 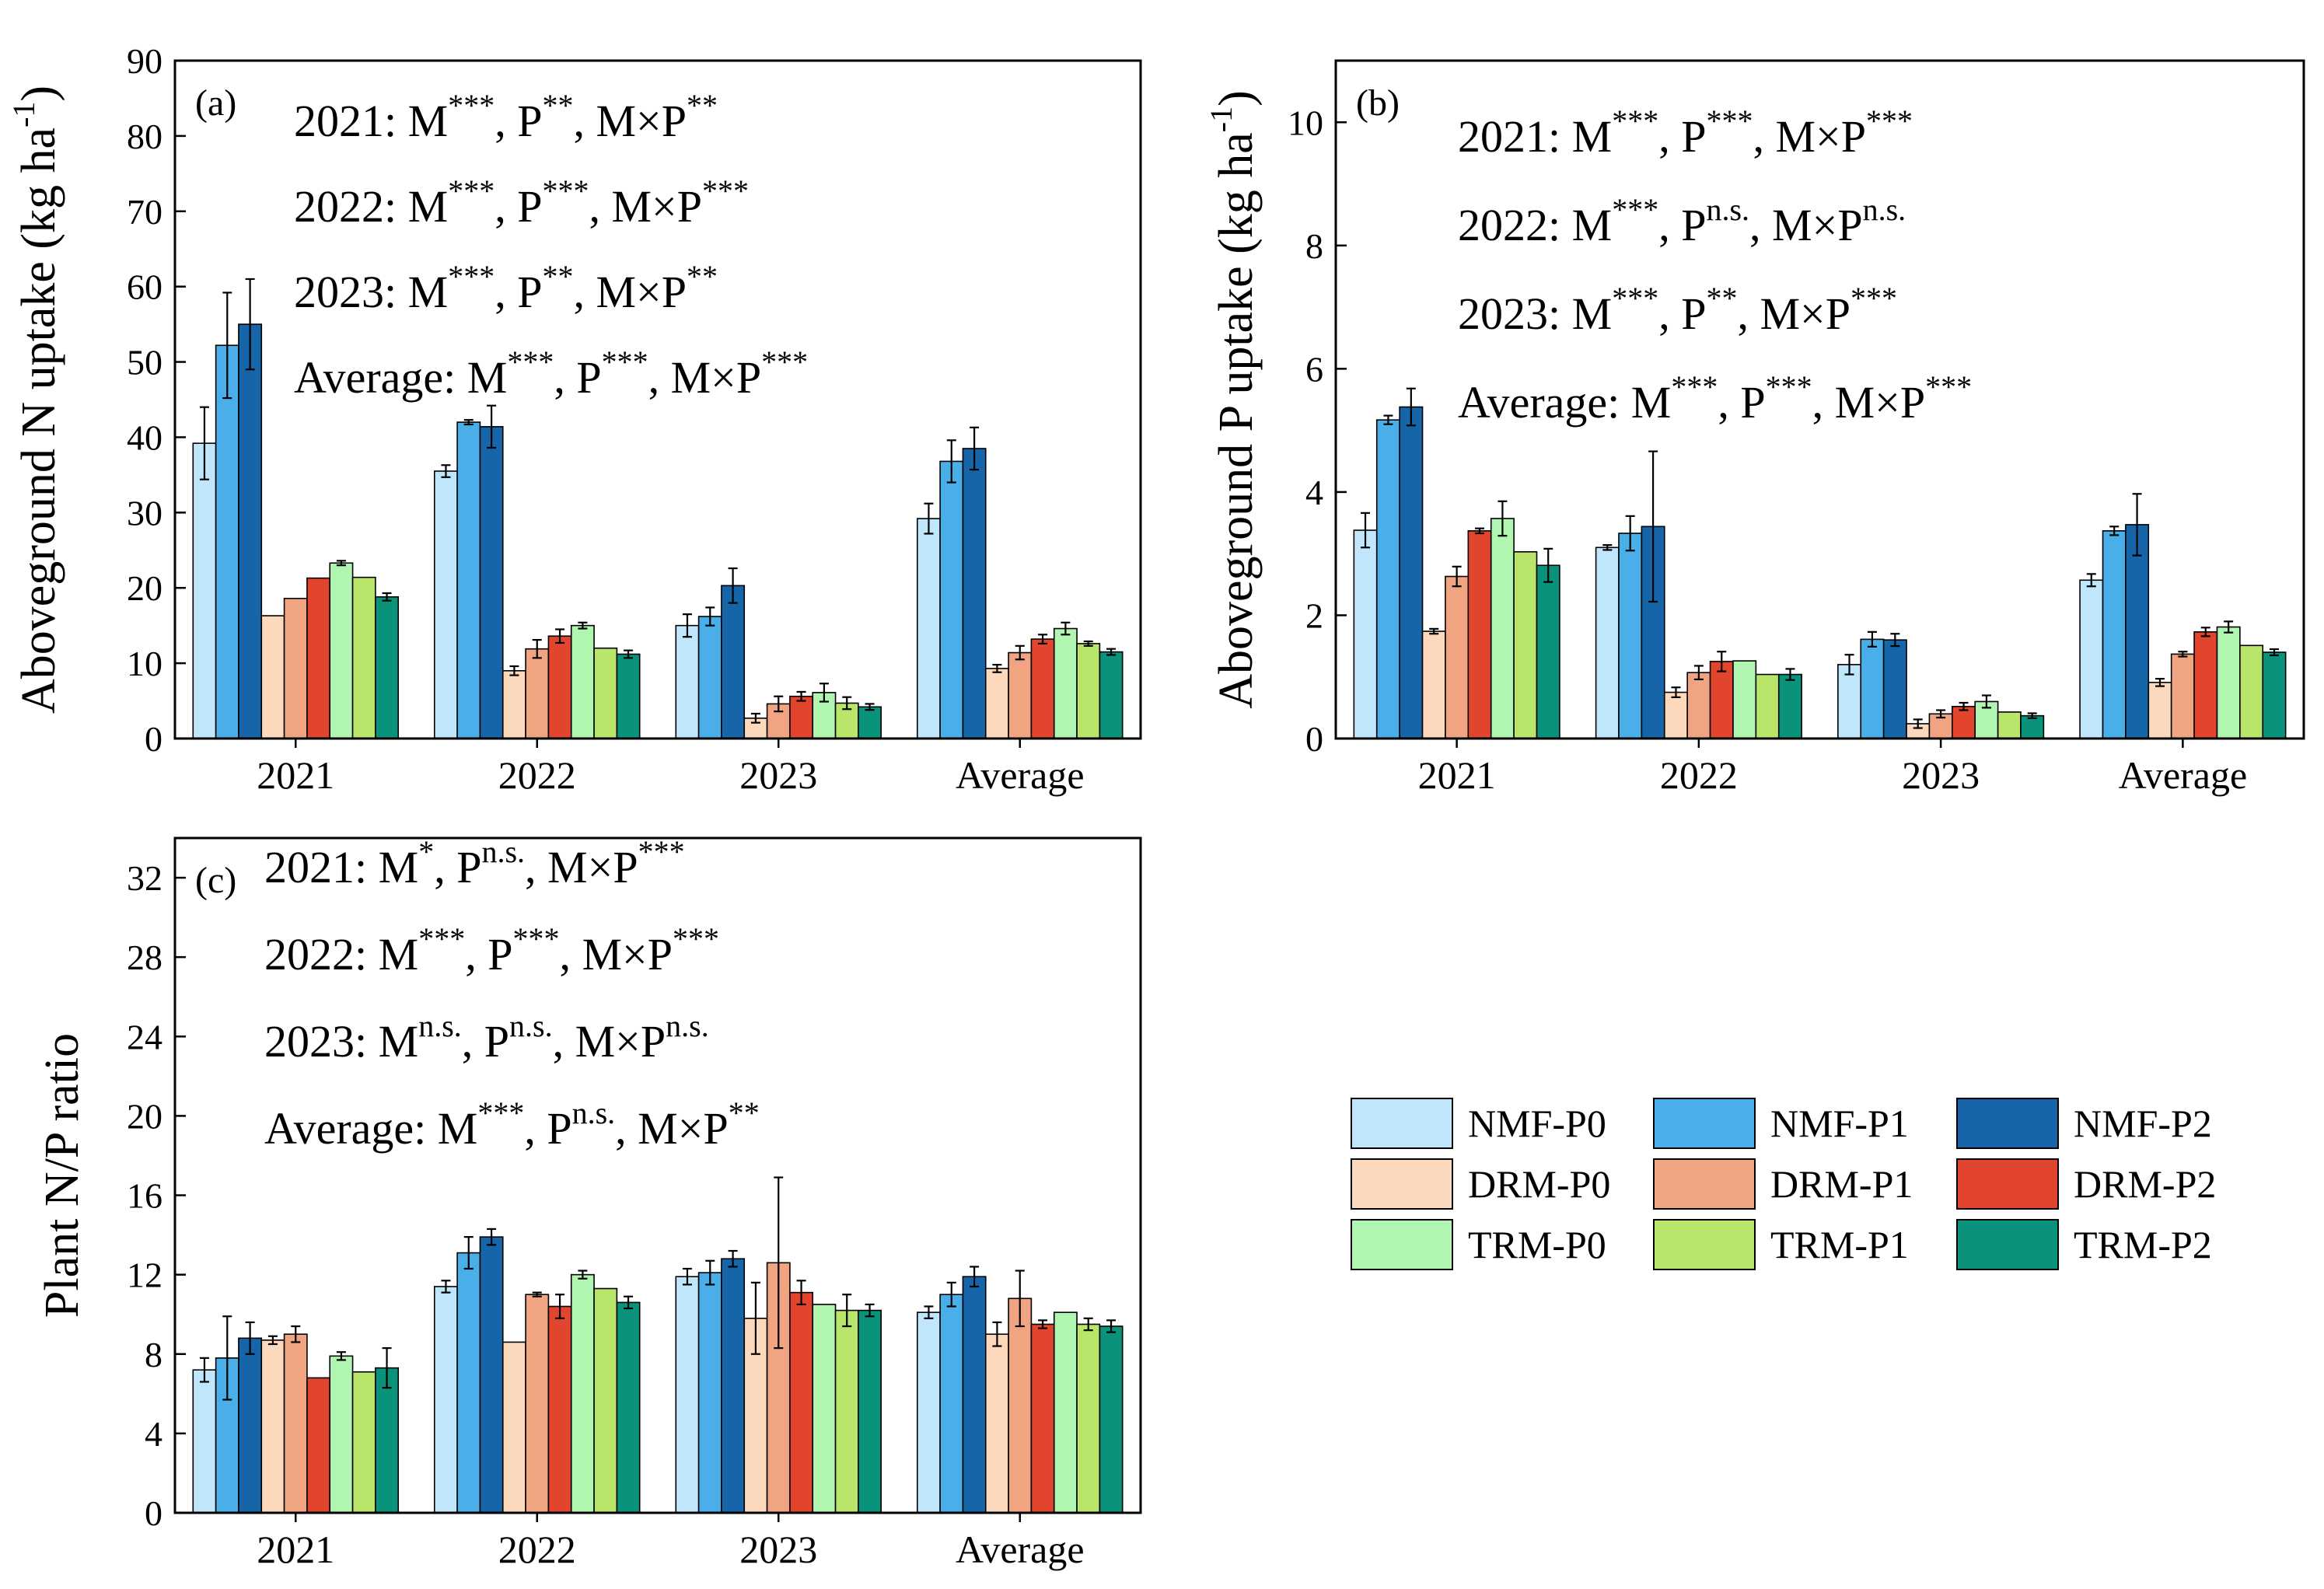 I want to click on bar-NMF-P1-2021, so click(x=1387, y=579).